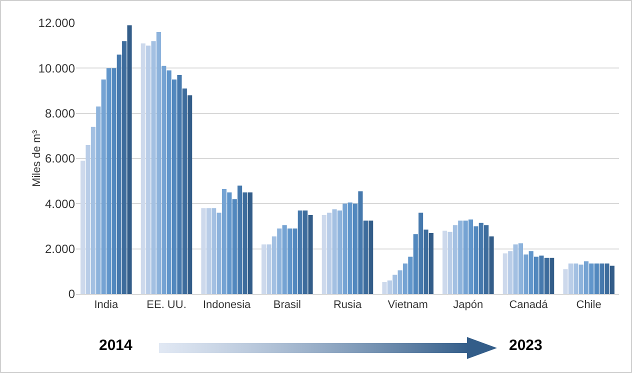 This screenshot has width=632, height=373. Describe the element at coordinates (525, 345) in the screenshot. I see `text: 2023` at that location.